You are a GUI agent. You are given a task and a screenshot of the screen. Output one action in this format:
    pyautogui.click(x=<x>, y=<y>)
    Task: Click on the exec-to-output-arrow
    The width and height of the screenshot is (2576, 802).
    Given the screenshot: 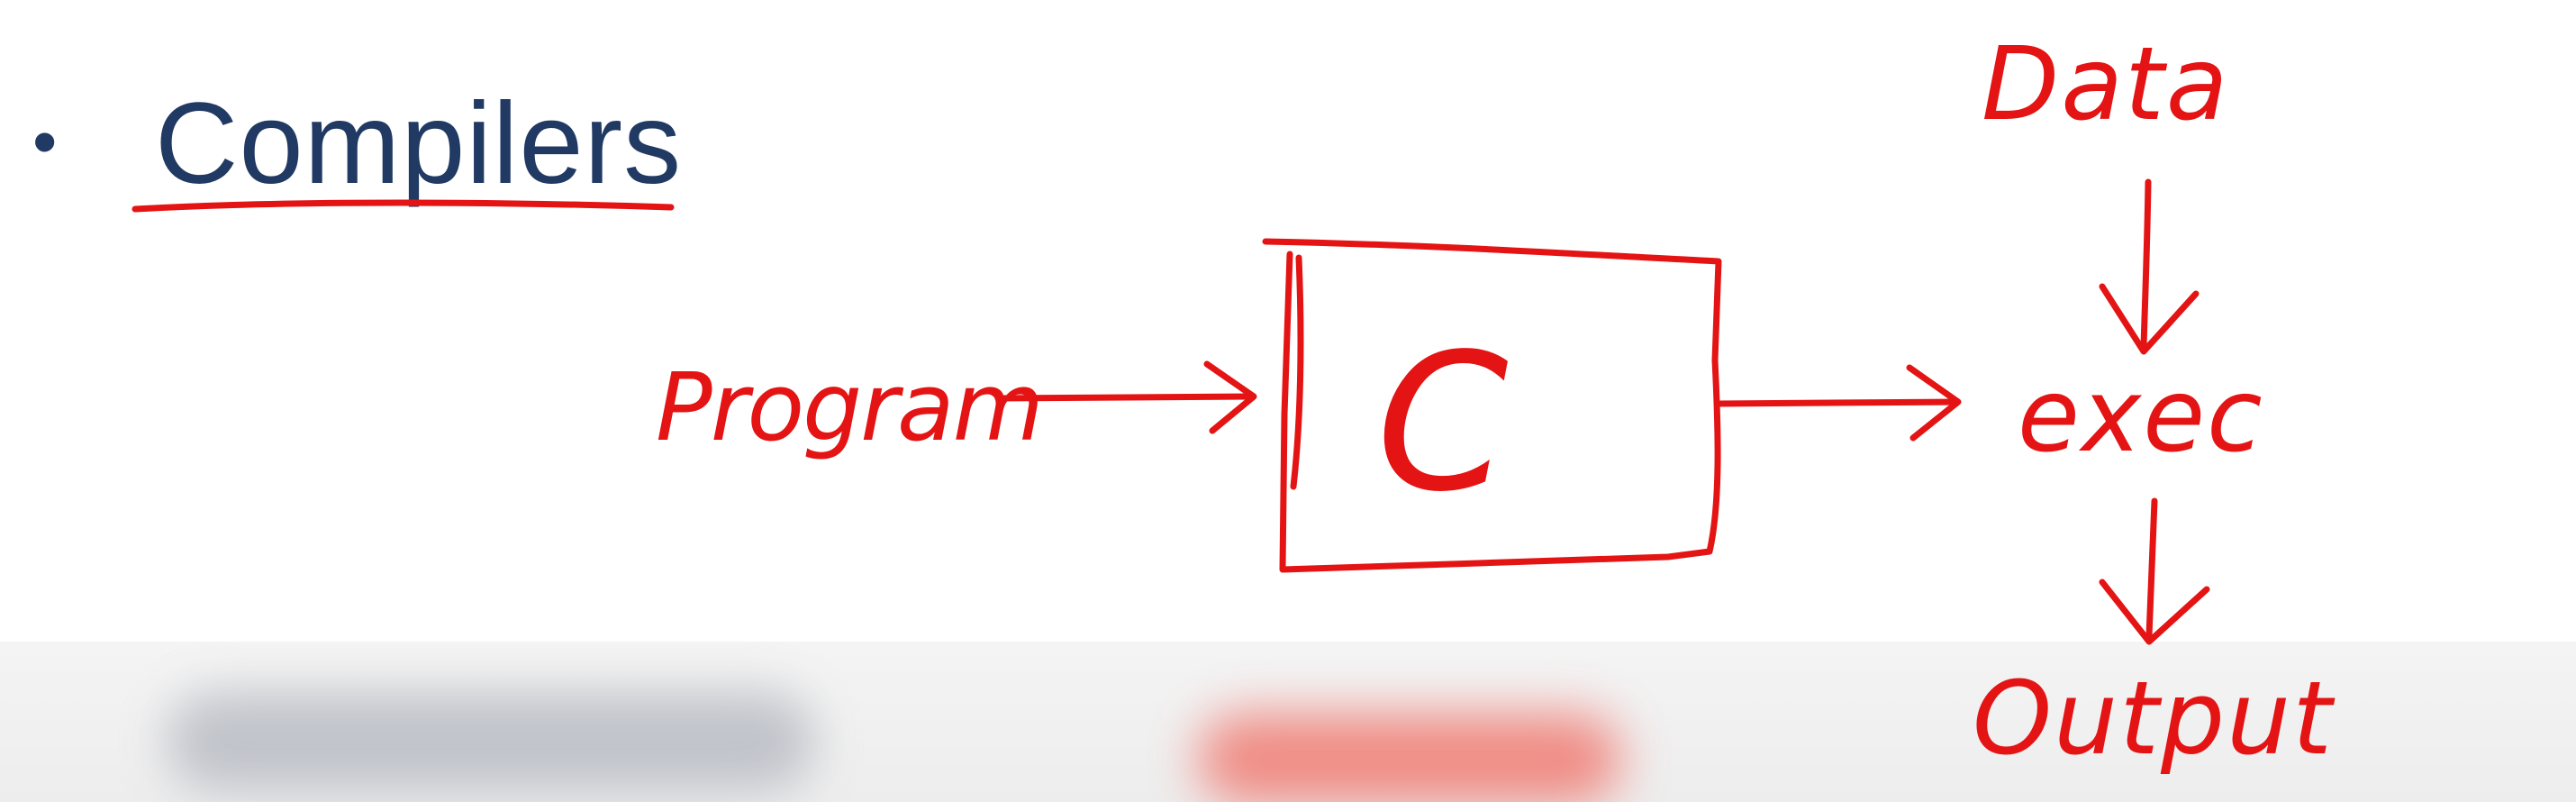 What is the action you would take?
    pyautogui.click(x=2151, y=568)
    